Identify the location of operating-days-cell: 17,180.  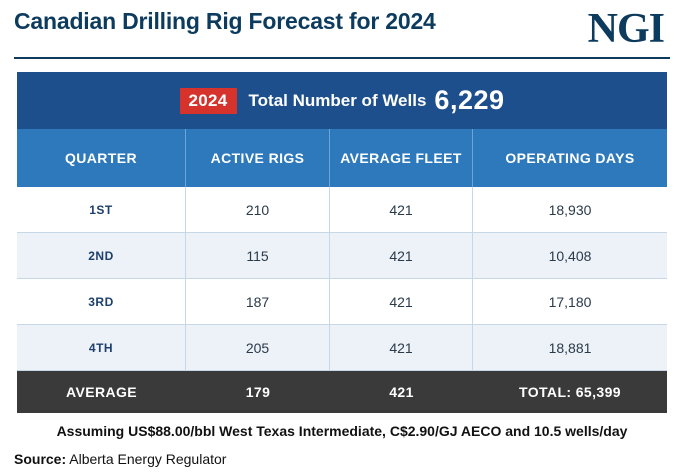
(570, 301).